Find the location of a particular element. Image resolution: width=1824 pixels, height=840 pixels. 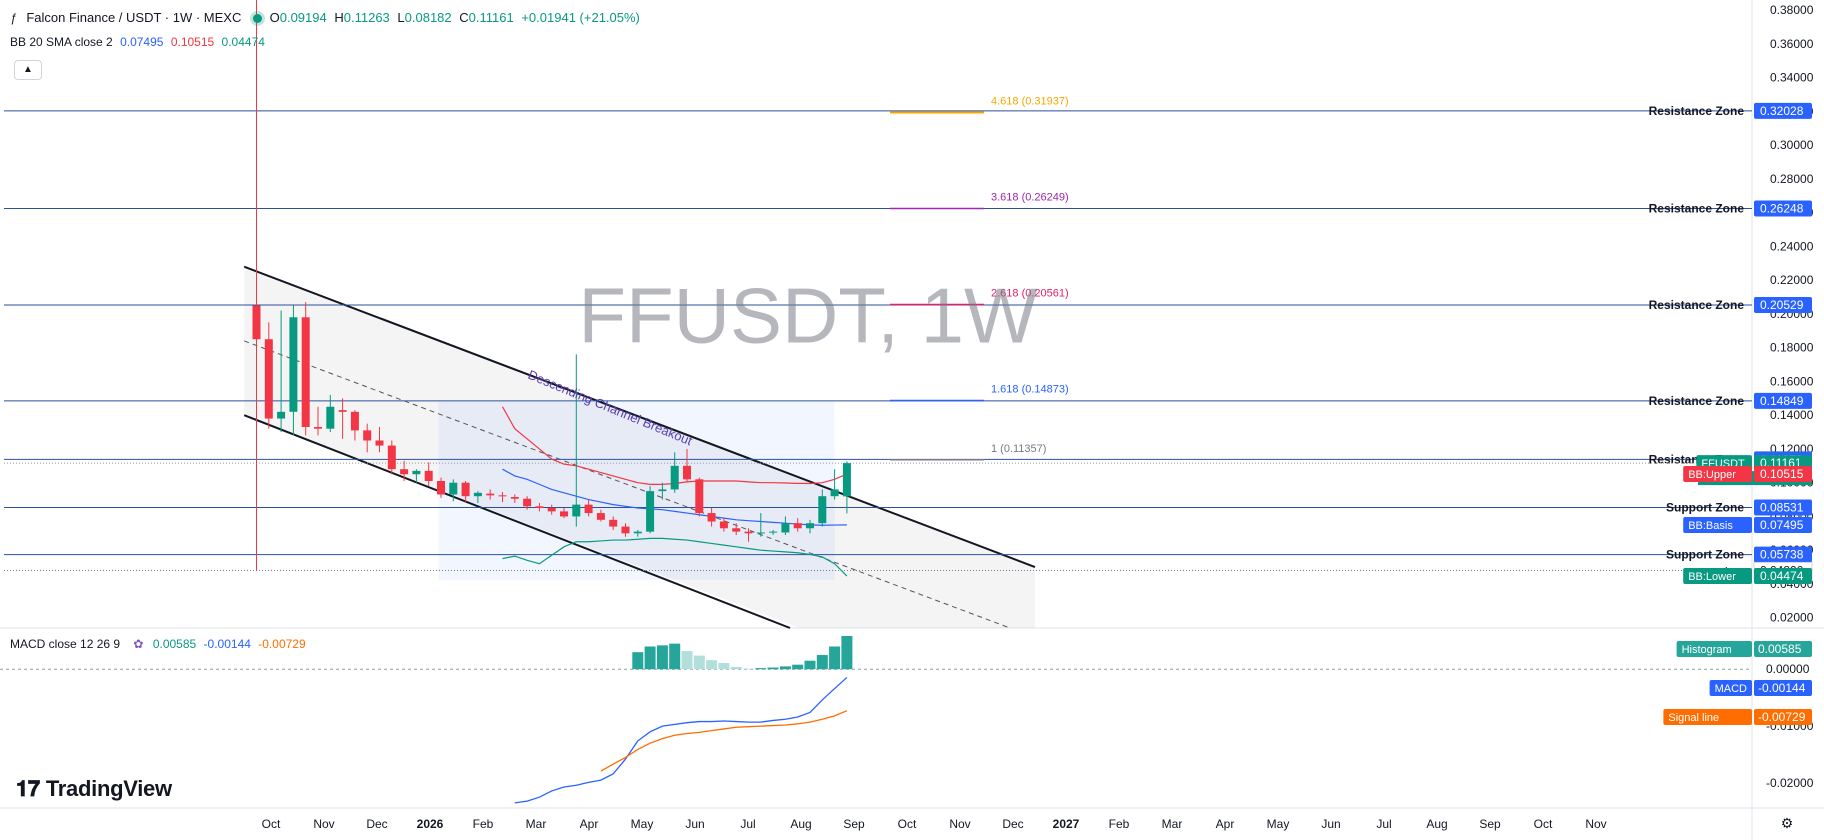

watermark: FFUSDT, 1W is located at coordinates (808, 316).